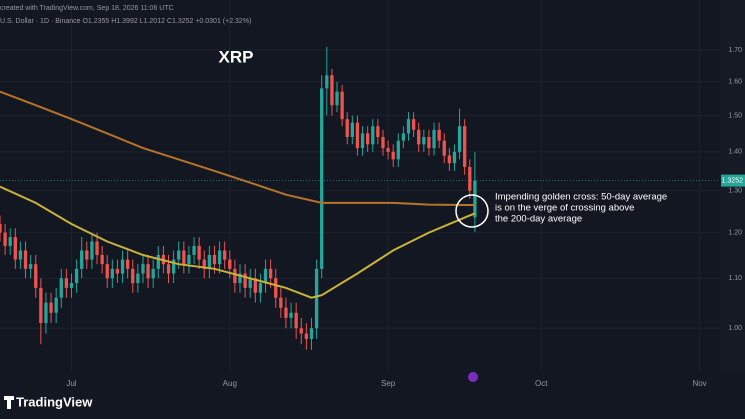 The height and width of the screenshot is (419, 745). What do you see at coordinates (9, 402) in the screenshot?
I see `brand-logo` at bounding box center [9, 402].